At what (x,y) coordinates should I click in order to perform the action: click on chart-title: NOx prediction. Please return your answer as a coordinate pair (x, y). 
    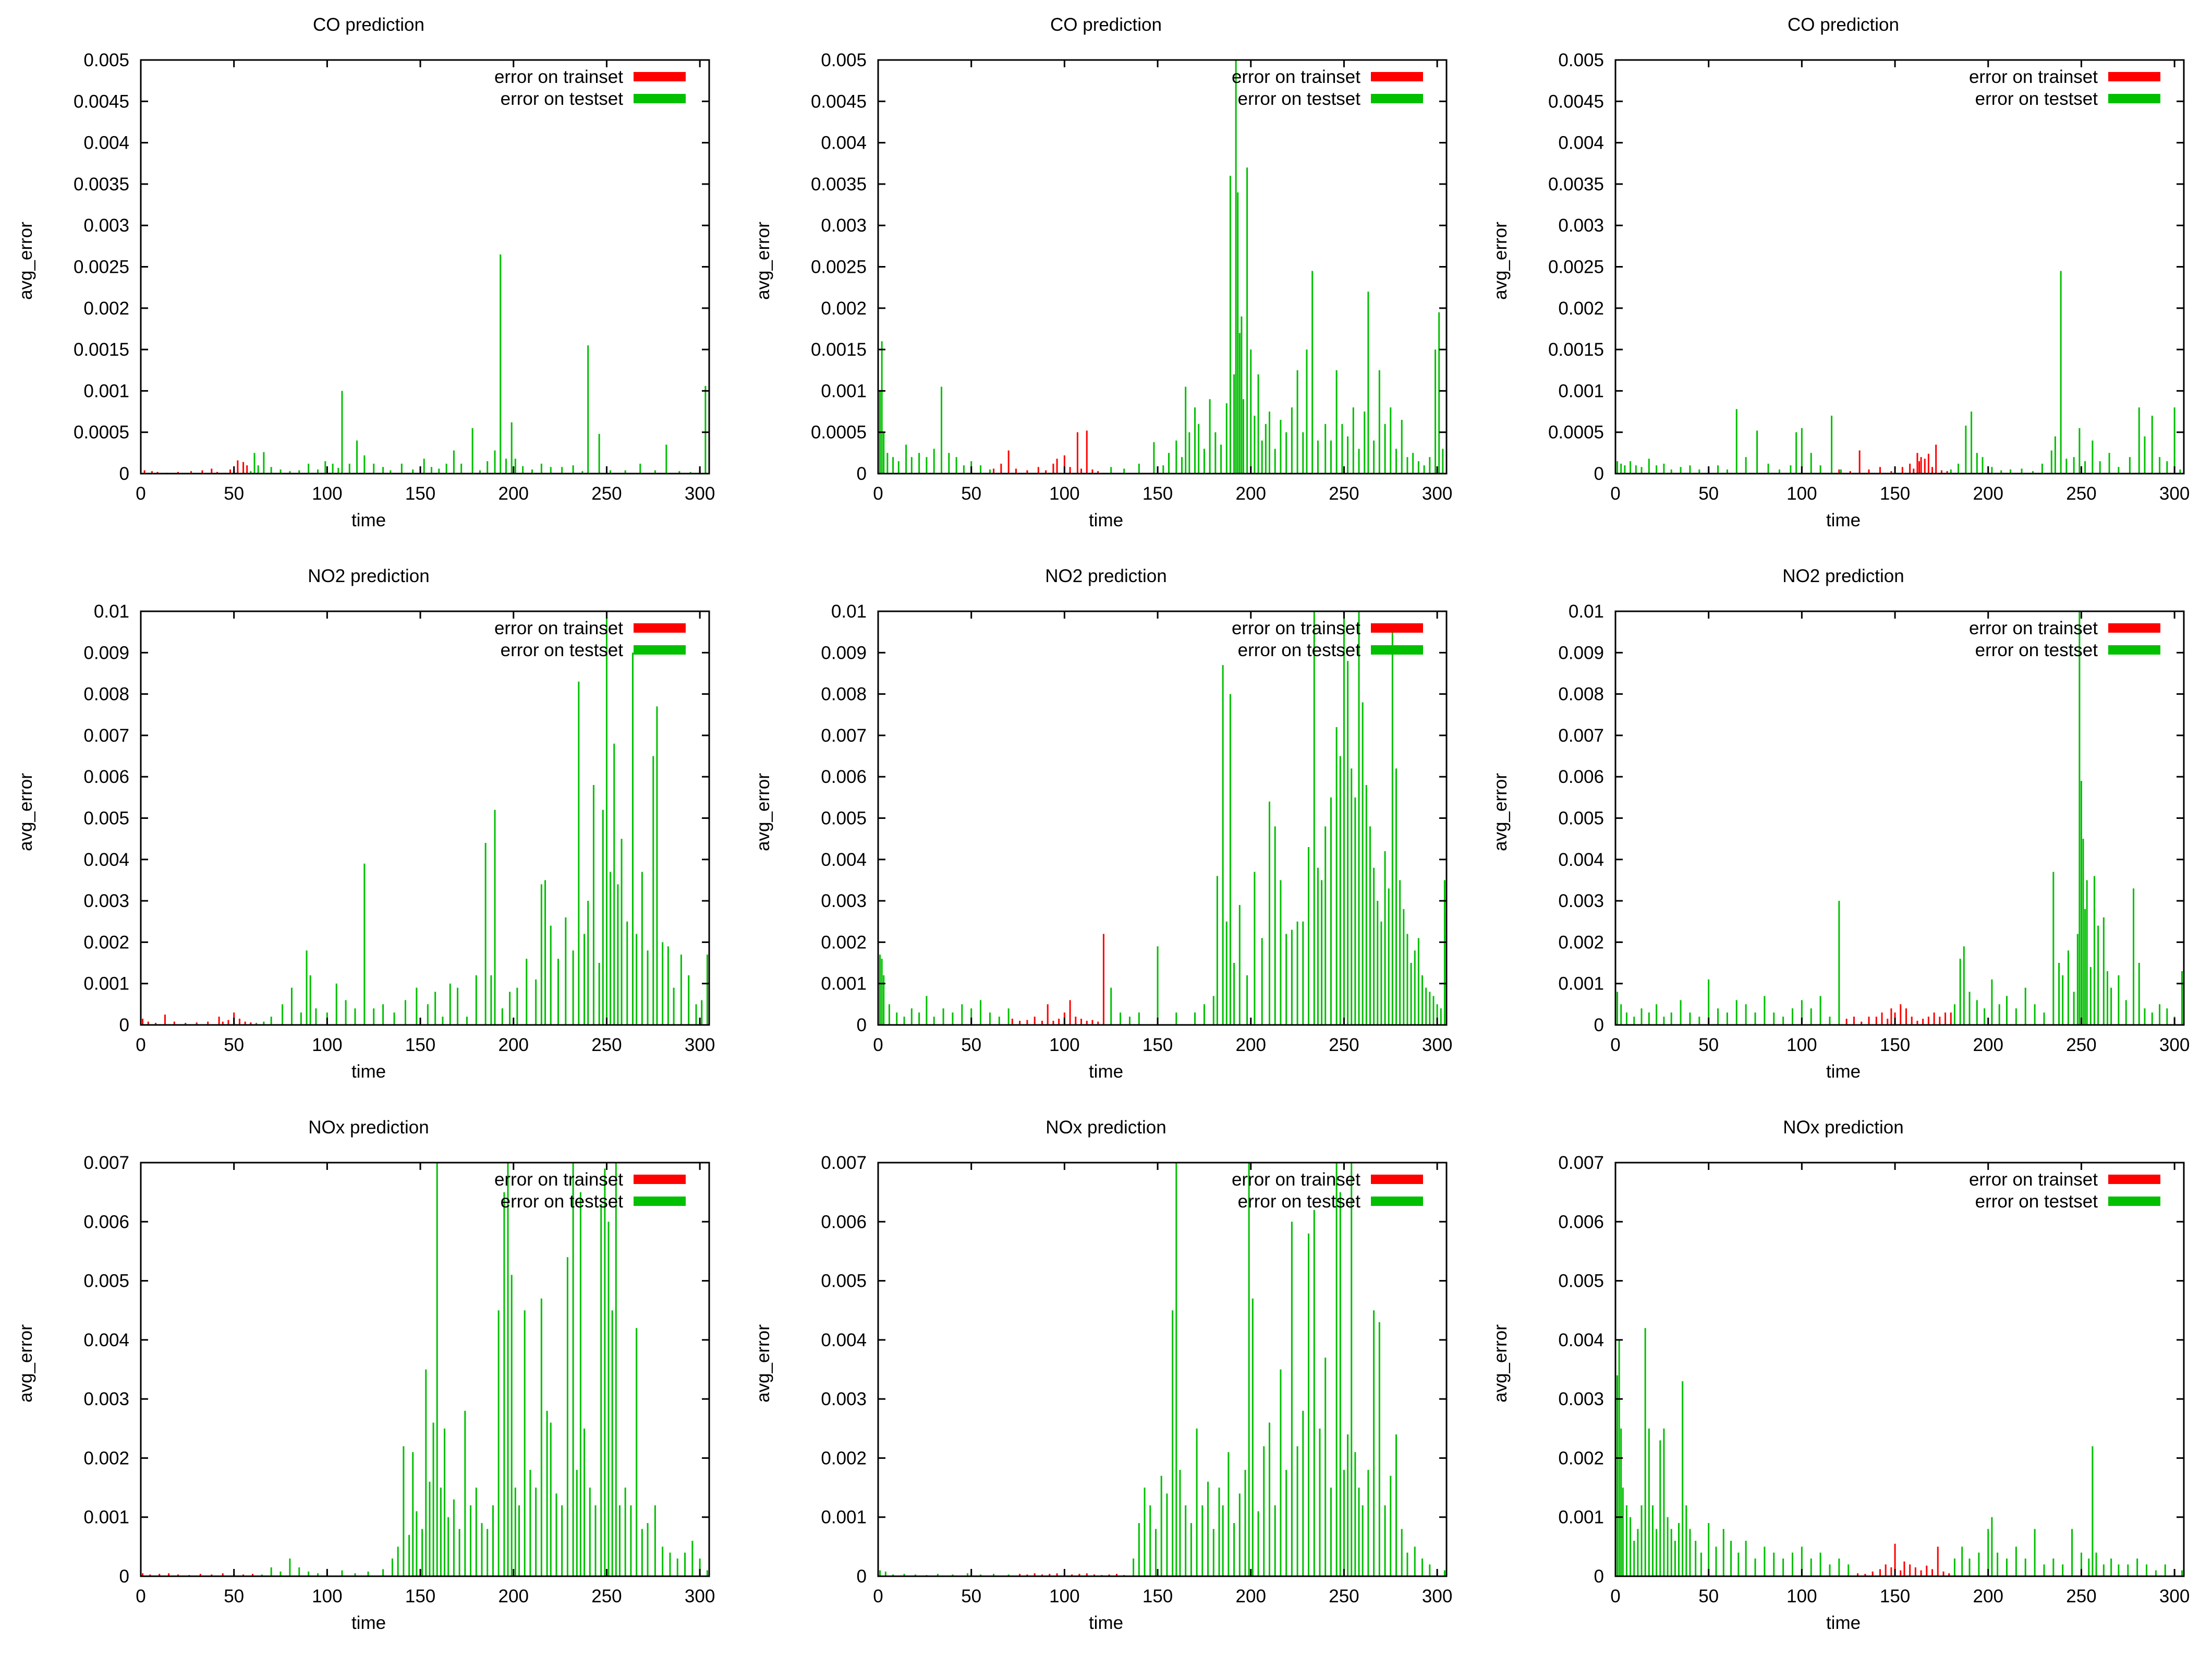
    Looking at the image, I should click on (1843, 1127).